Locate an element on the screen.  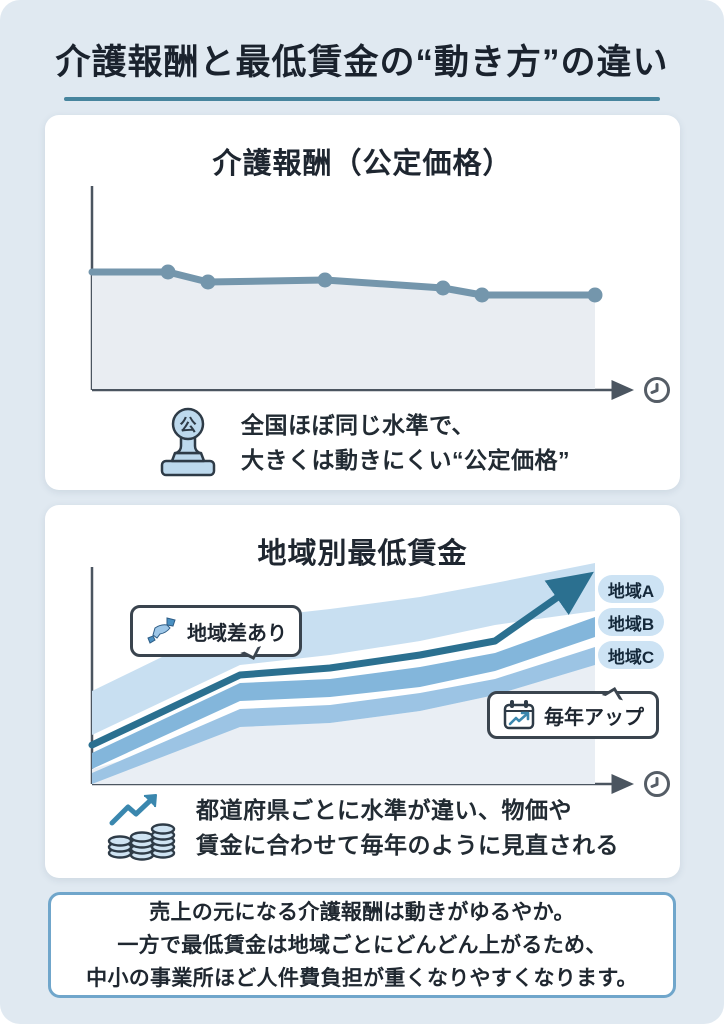
annual-up-bubble: 毎年アップ is located at coordinates (573, 715).